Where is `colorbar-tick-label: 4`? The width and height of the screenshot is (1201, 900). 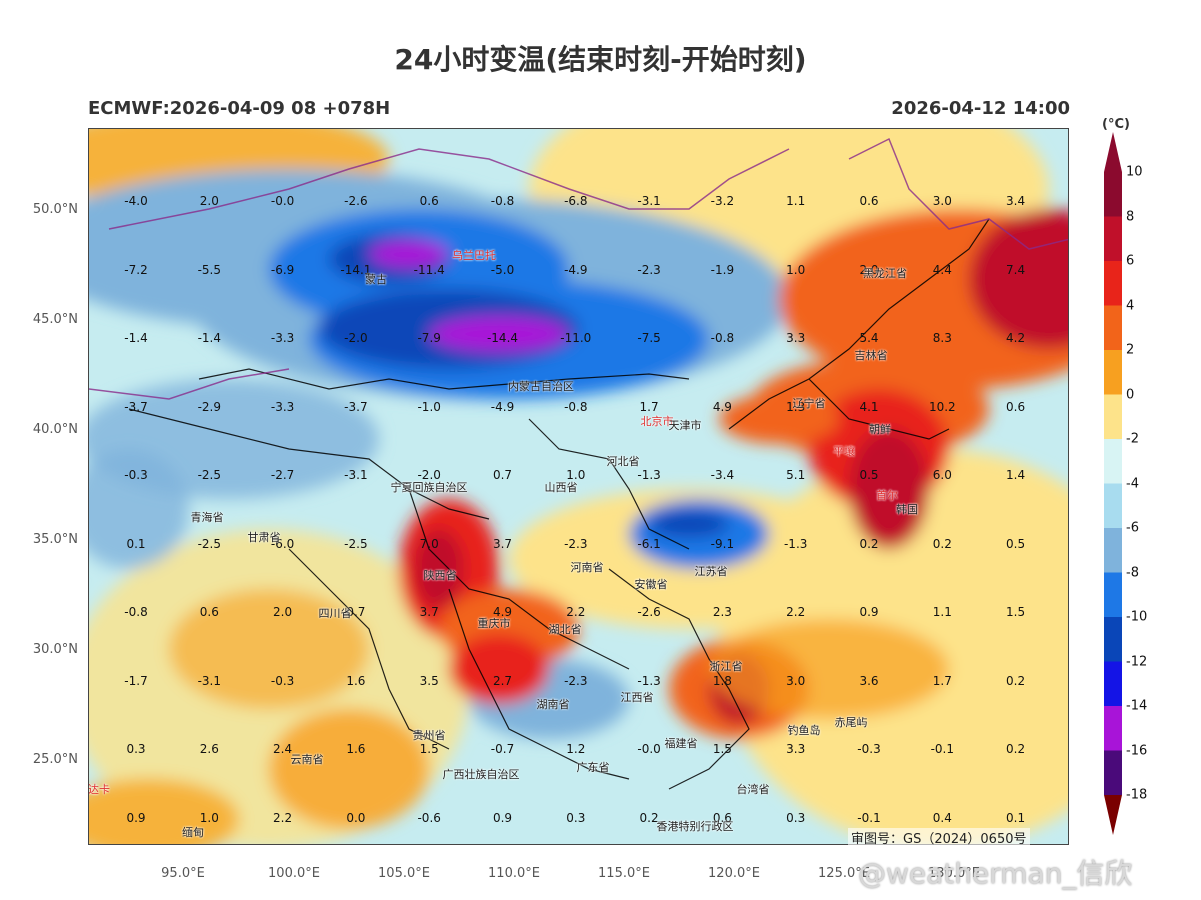
colorbar-tick-label: 4 is located at coordinates (1130, 305).